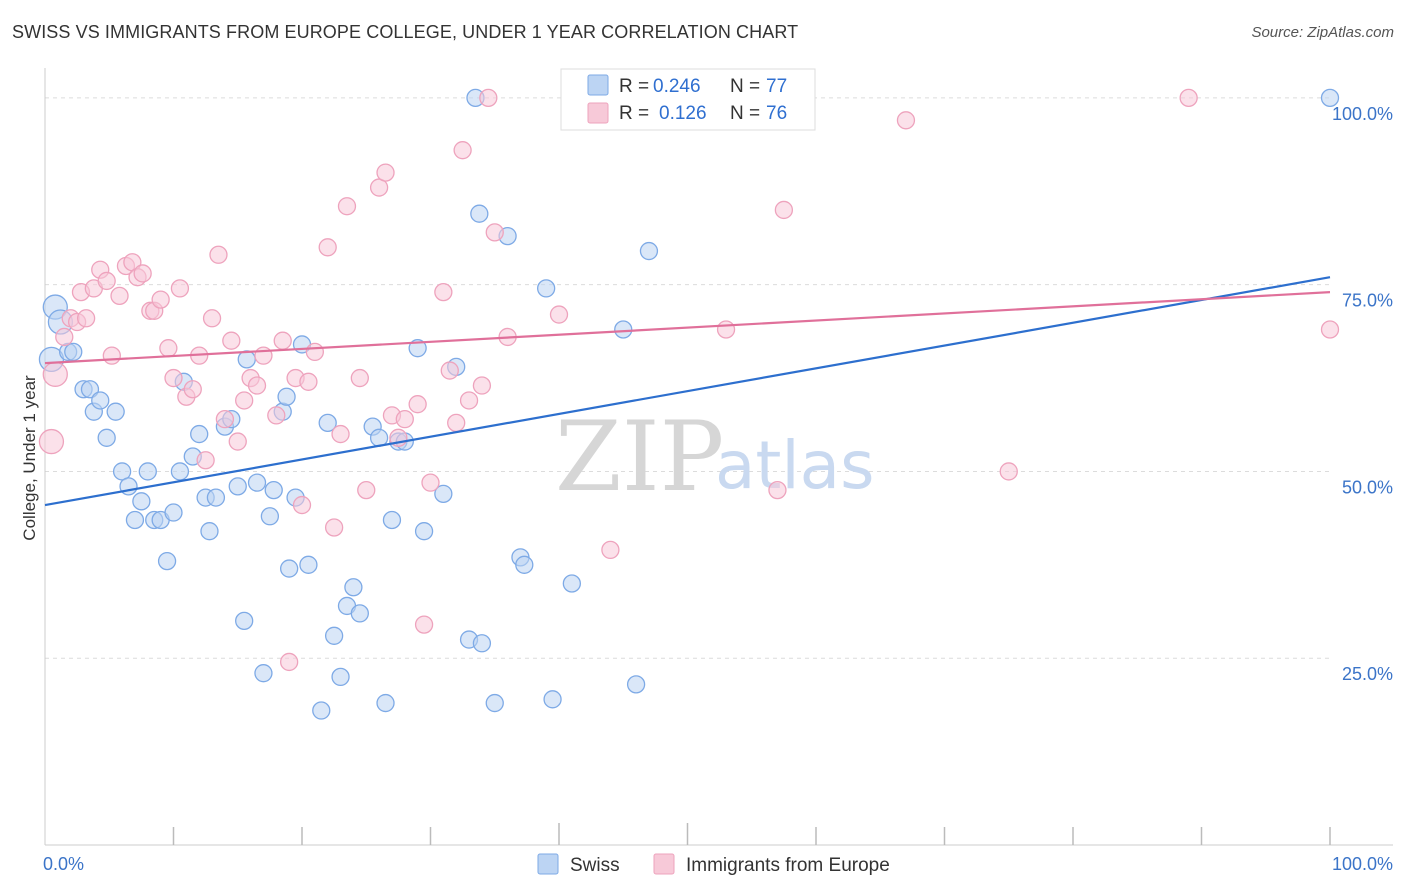 The height and width of the screenshot is (892, 1406). I want to click on x-tick-label-min: 0.0%, so click(63, 864).